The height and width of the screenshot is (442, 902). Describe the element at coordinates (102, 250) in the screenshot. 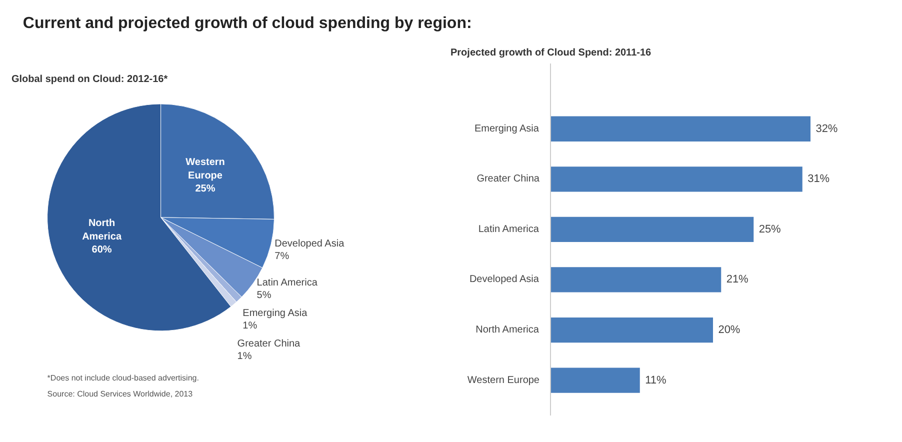

I see `data-label: 60%` at that location.